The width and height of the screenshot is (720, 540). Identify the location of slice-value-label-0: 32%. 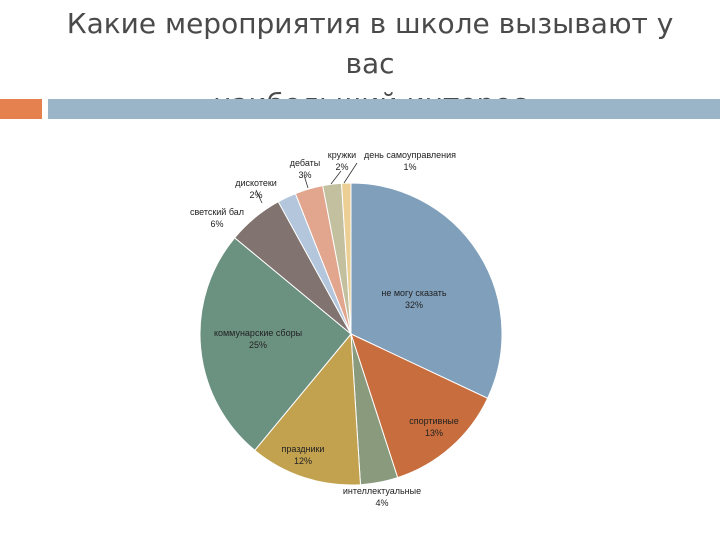
(414, 305).